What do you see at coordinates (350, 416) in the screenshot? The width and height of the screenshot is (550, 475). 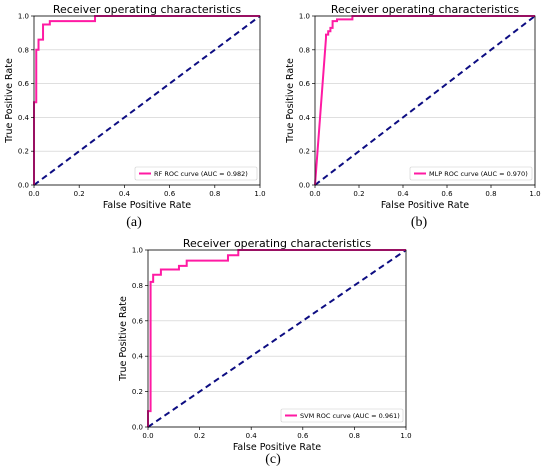 I see `legend-label: SVM ROC curve (AUC = 0.961)` at bounding box center [350, 416].